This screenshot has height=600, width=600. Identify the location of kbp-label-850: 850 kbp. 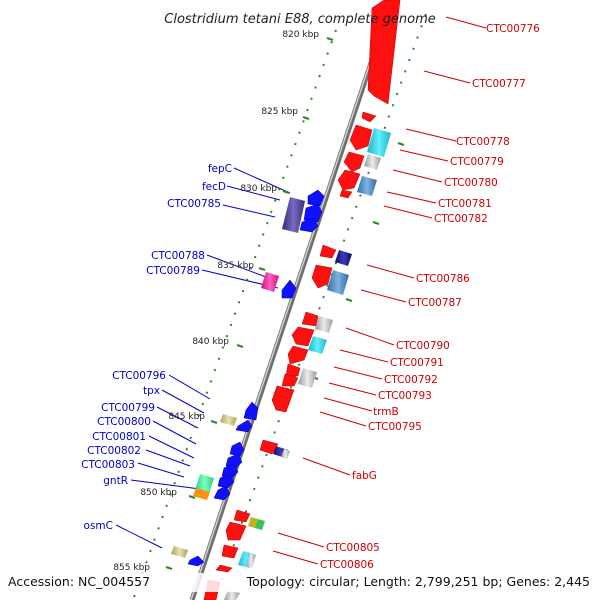
(158, 493).